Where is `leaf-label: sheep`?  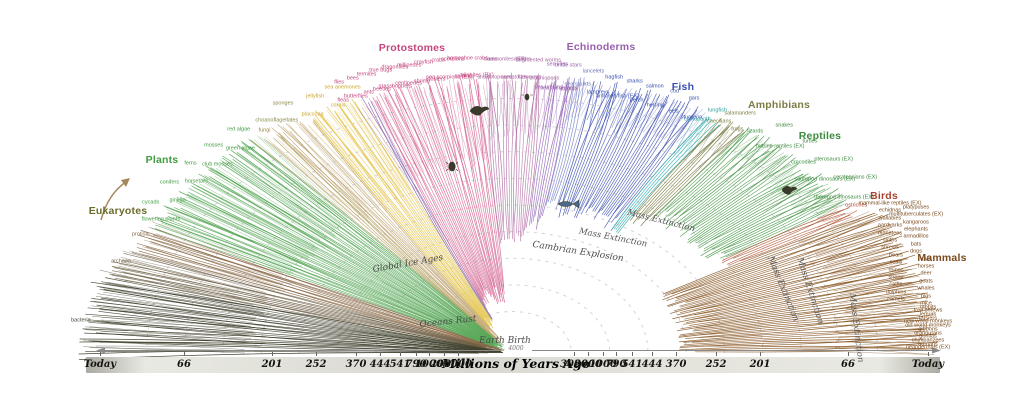 leaf-label: sheep is located at coordinates (896, 277).